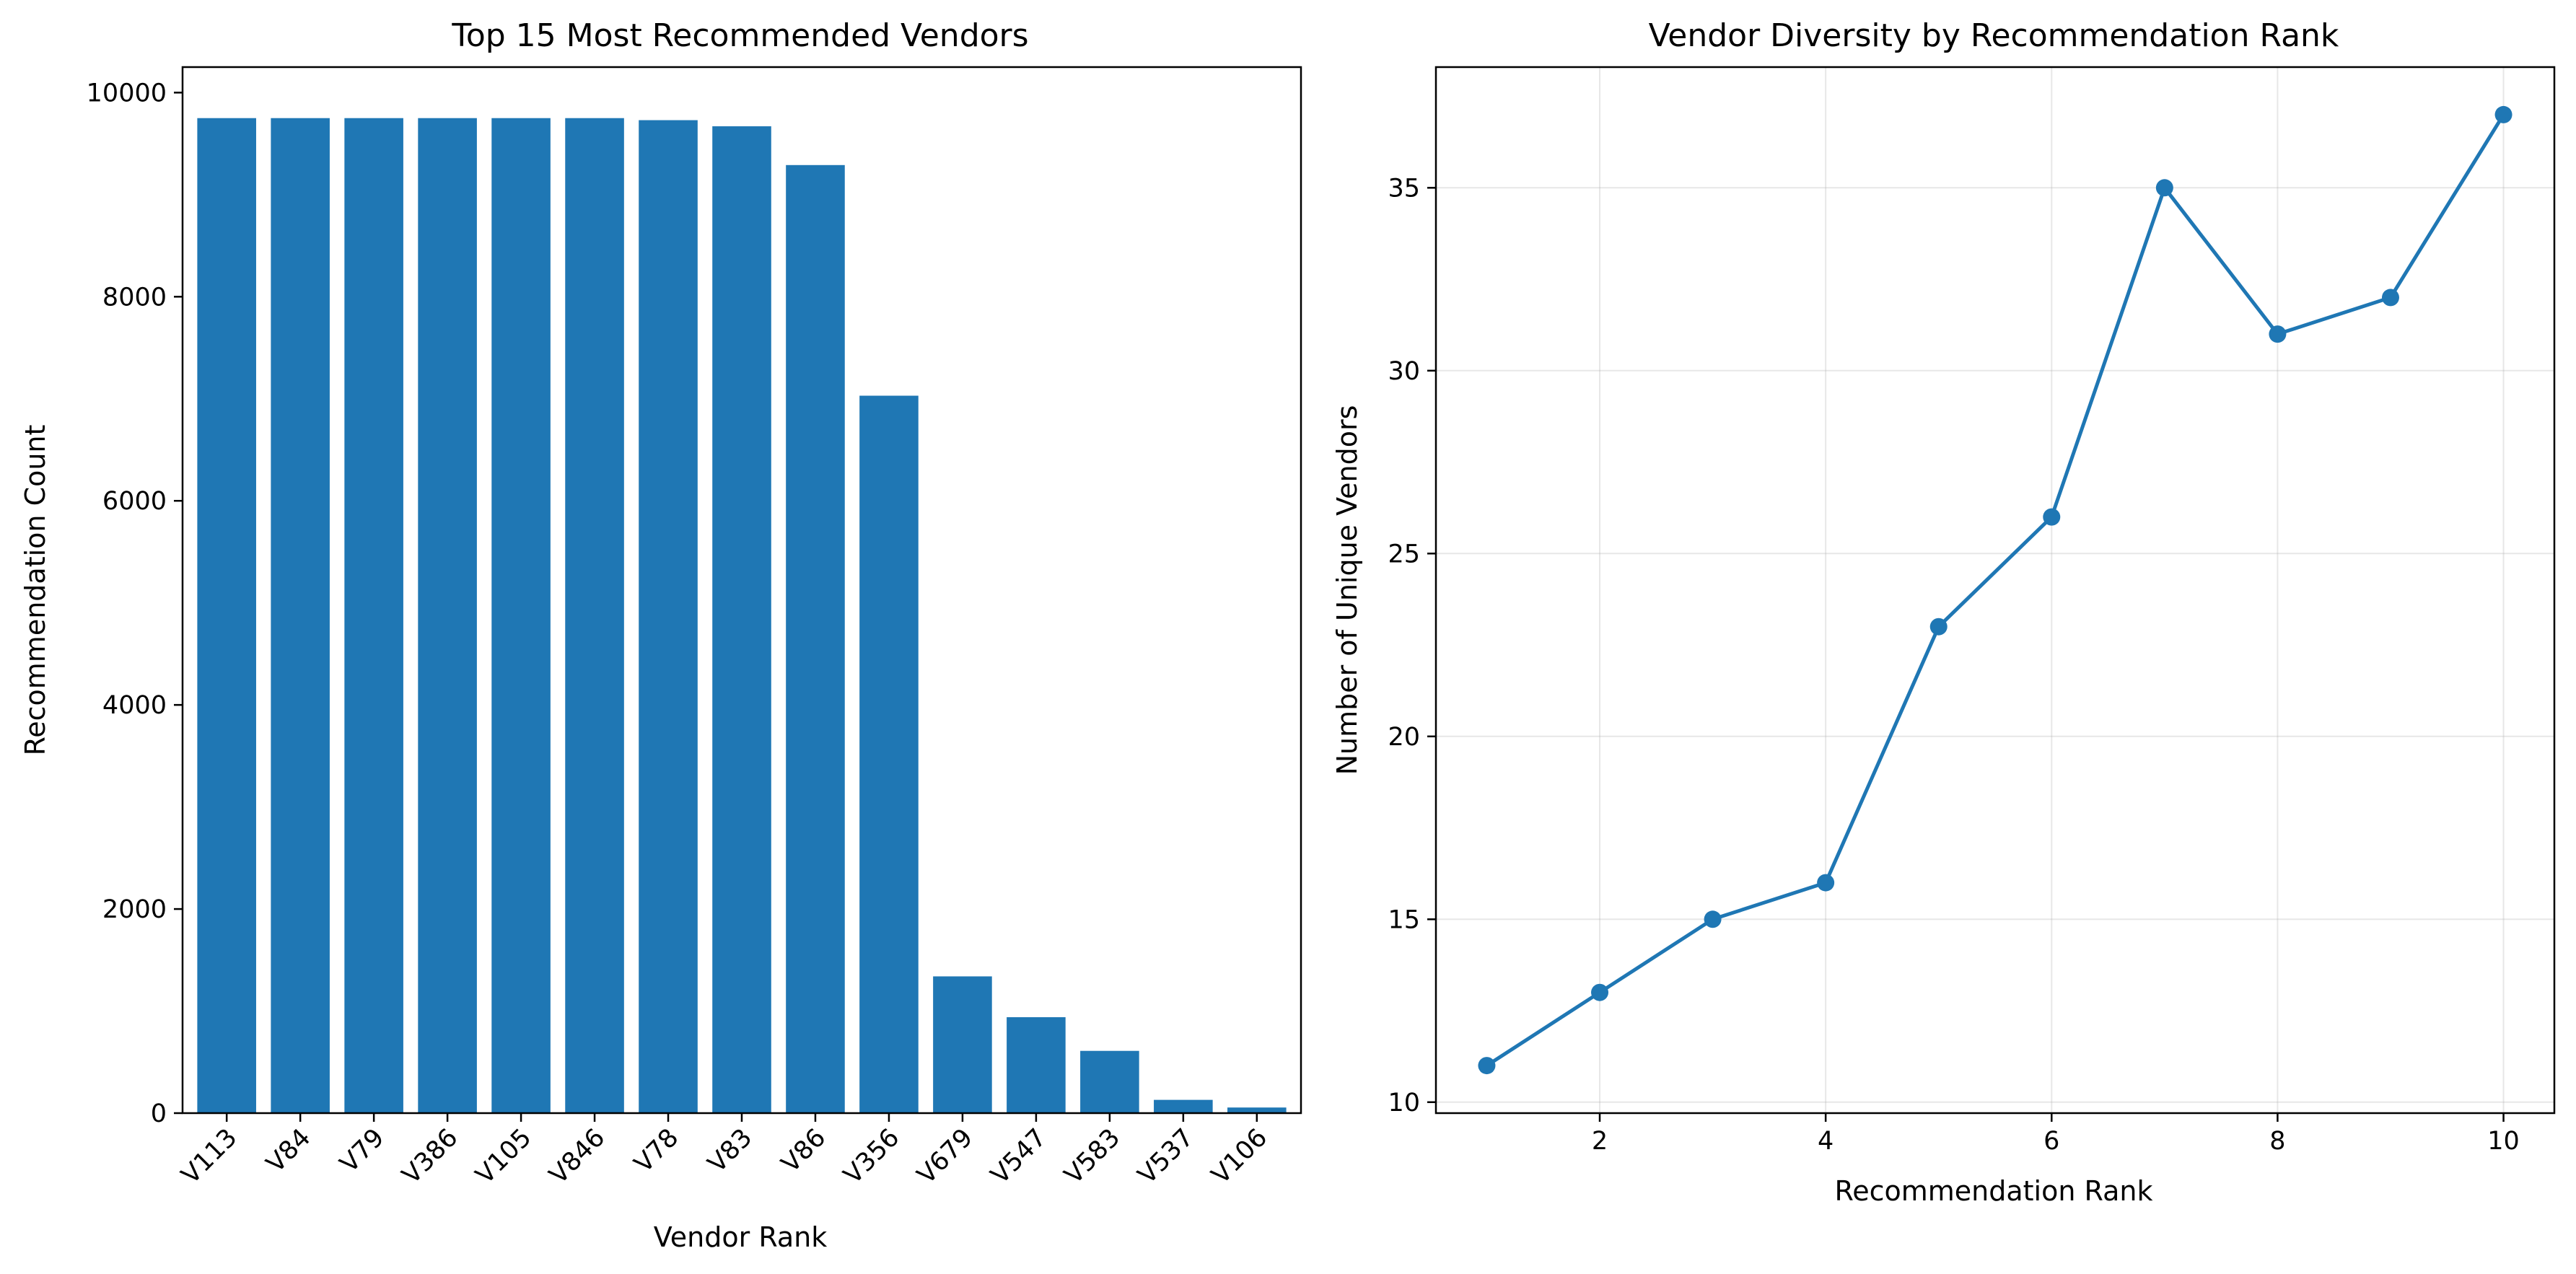  I want to click on line-chart-x-axis-label: Recommendation Rank, so click(1994, 1191).